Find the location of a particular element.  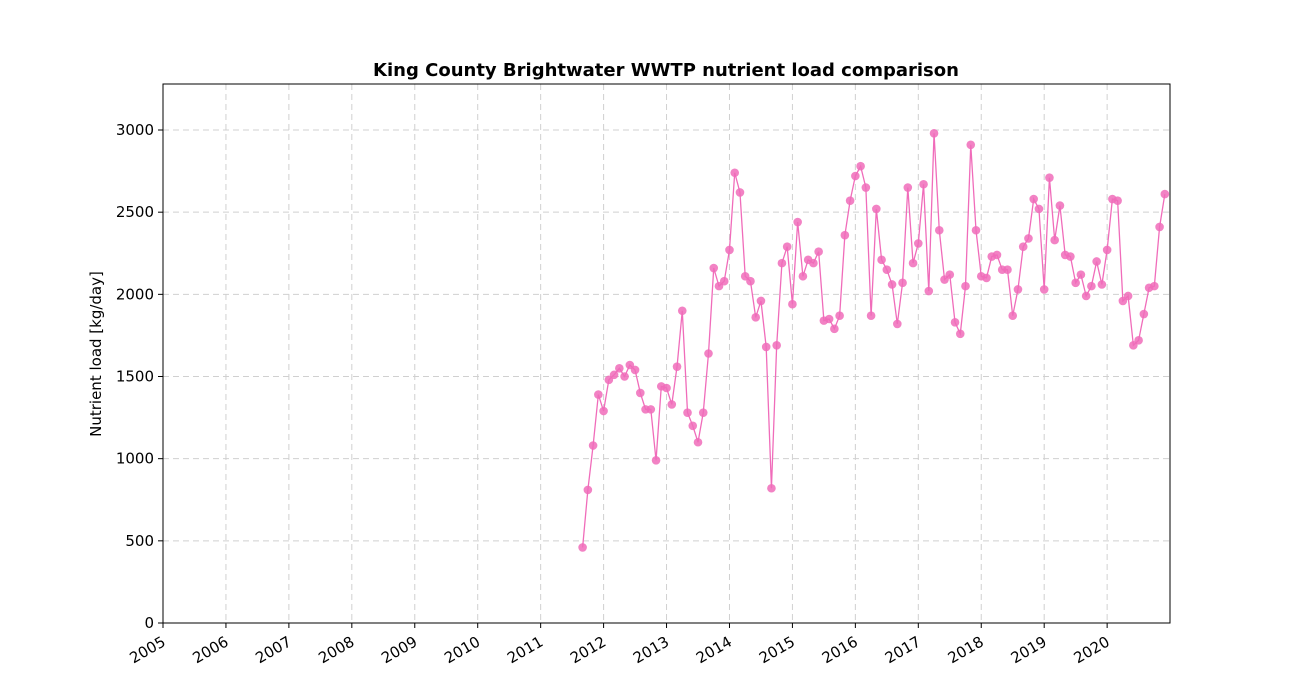

y-tick-label: 1500 is located at coordinates (135, 377).